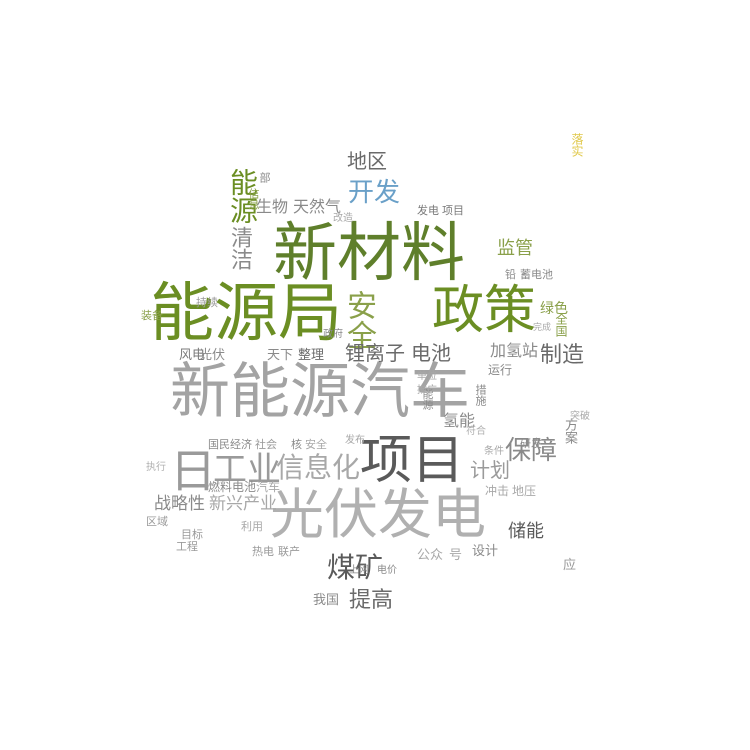 This screenshot has height=750, width=750. I want to click on word-danwei: 单位, so click(427, 376).